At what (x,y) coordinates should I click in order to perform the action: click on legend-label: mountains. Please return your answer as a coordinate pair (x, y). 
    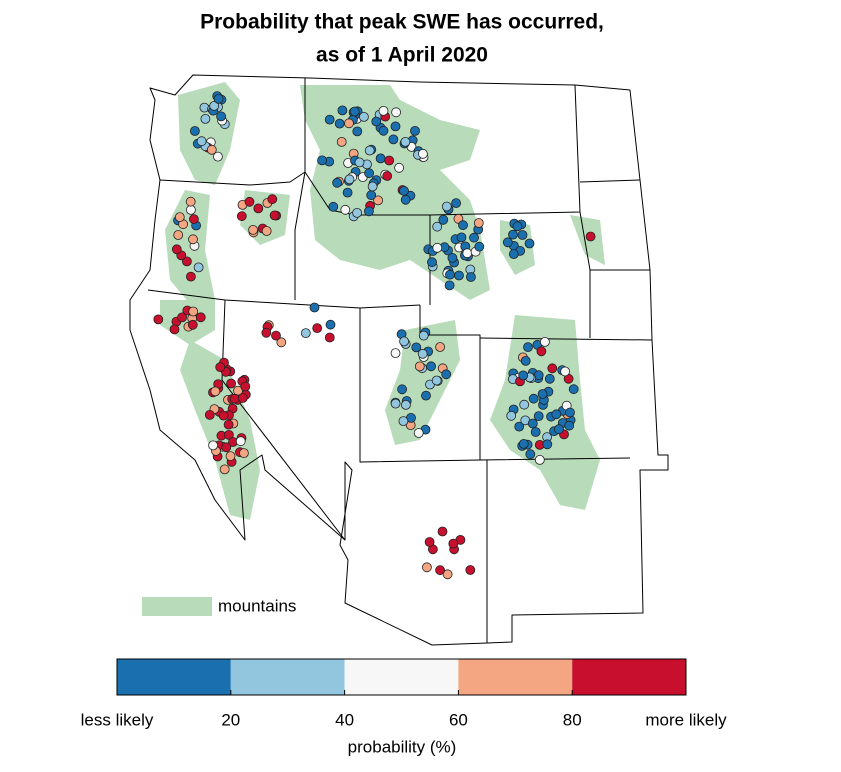
    Looking at the image, I should click on (257, 605).